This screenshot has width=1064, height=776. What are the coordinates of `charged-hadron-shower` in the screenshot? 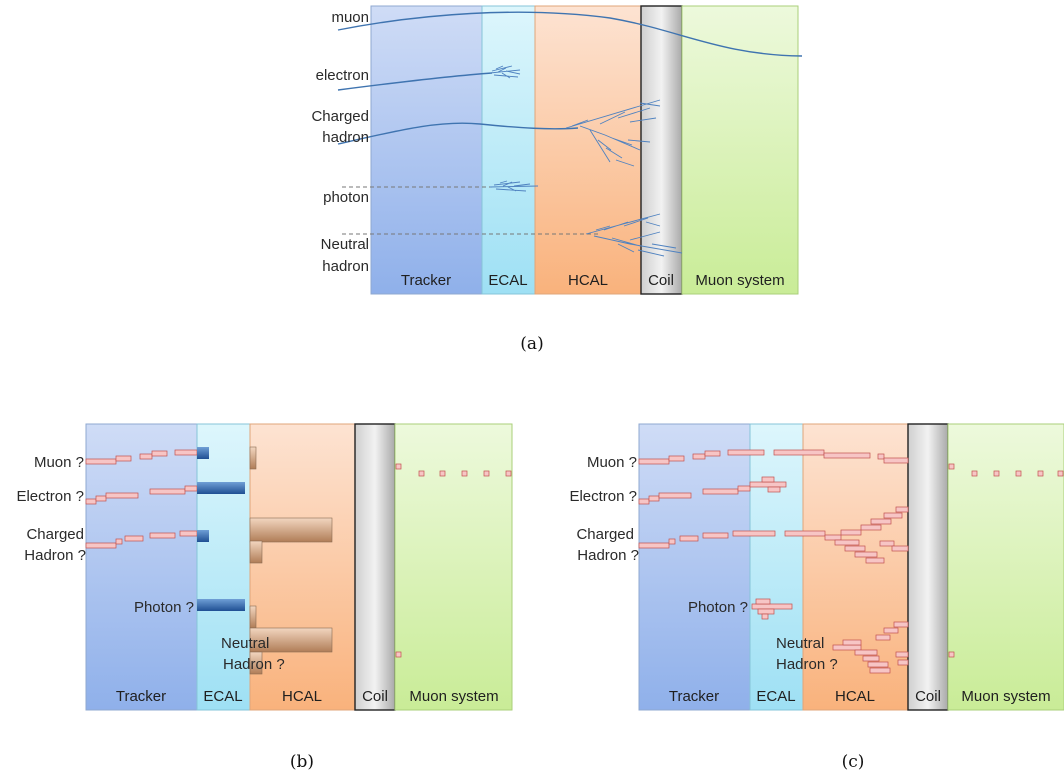 It's located at (613, 133).